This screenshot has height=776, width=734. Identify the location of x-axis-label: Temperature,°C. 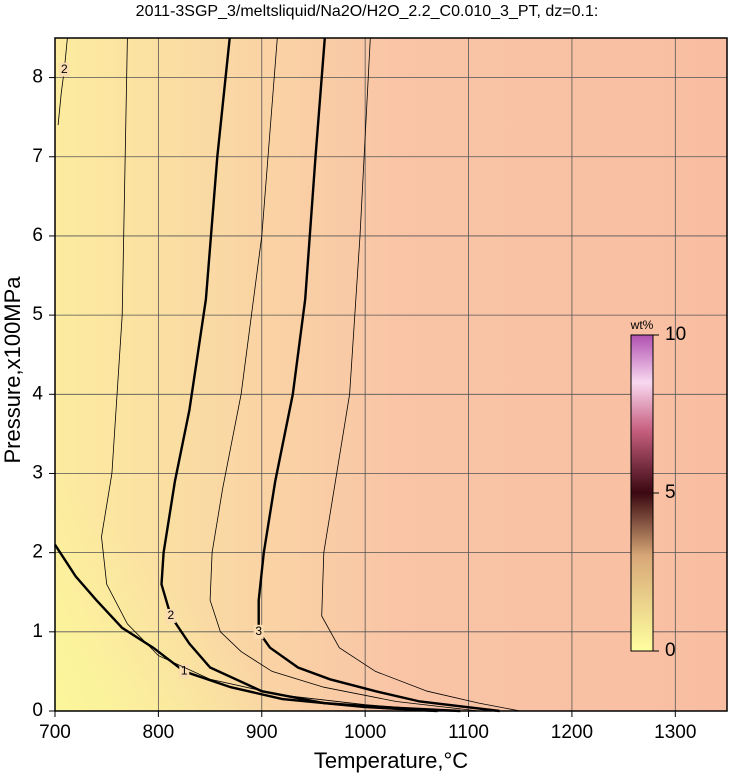
(391, 760).